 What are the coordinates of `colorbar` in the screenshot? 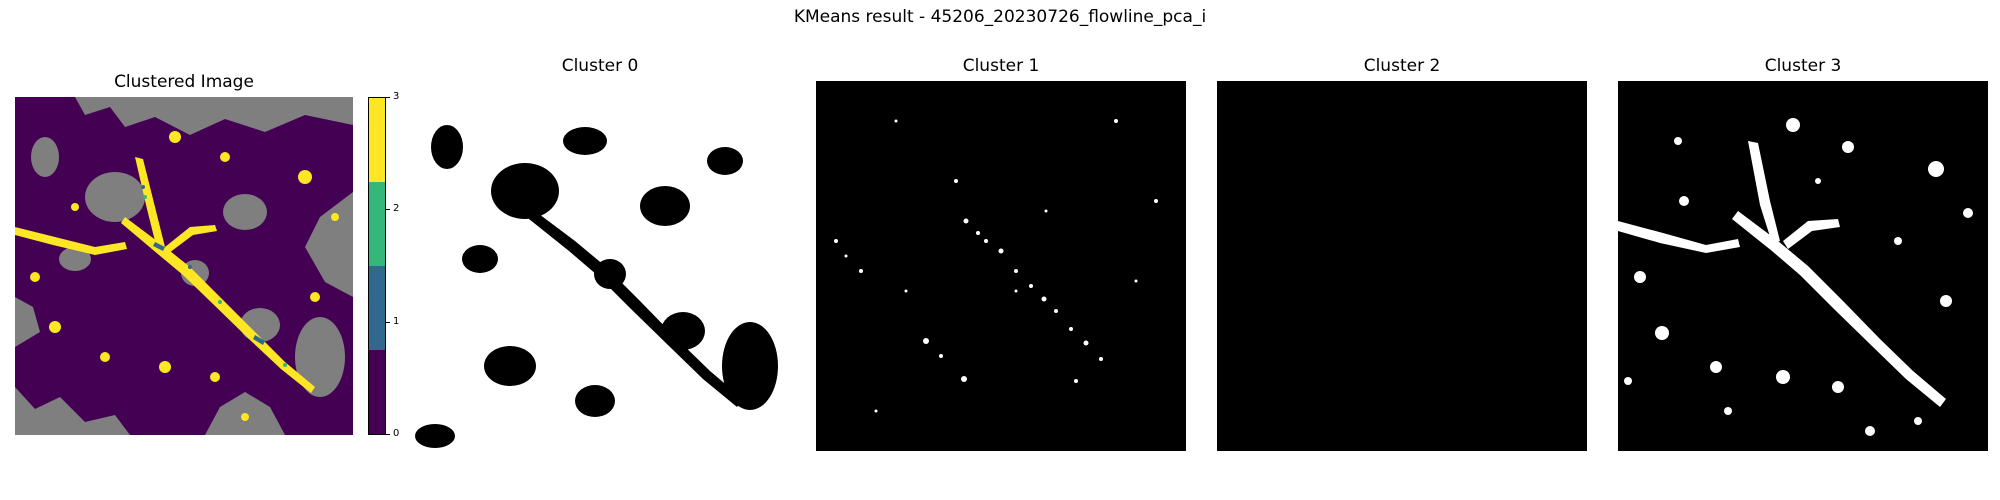 It's located at (377, 266).